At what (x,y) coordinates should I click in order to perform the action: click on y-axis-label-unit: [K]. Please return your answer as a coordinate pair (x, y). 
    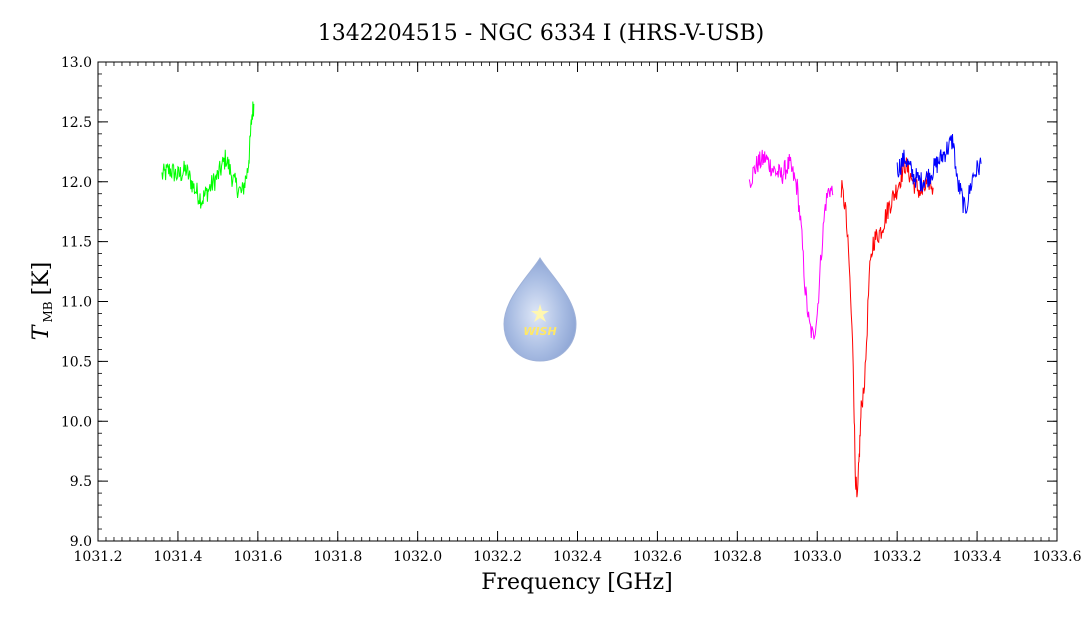
    Looking at the image, I should click on (41, 279).